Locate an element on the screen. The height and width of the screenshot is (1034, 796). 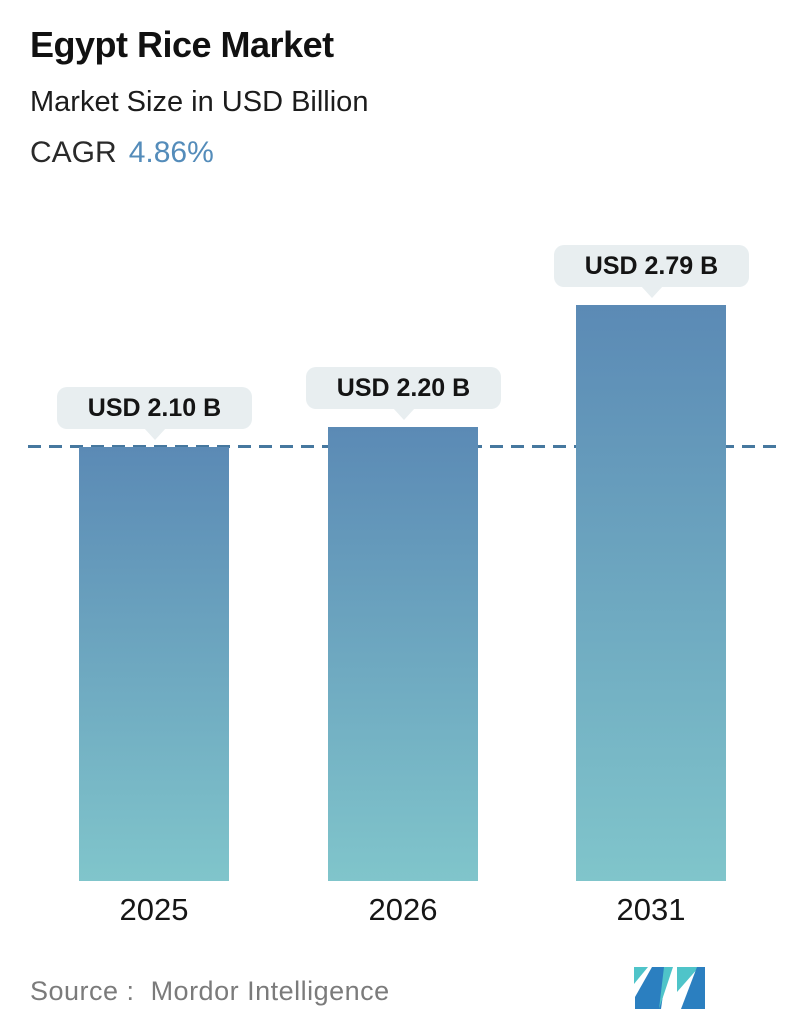
cagr-row: CAGR 4.86% is located at coordinates (122, 153).